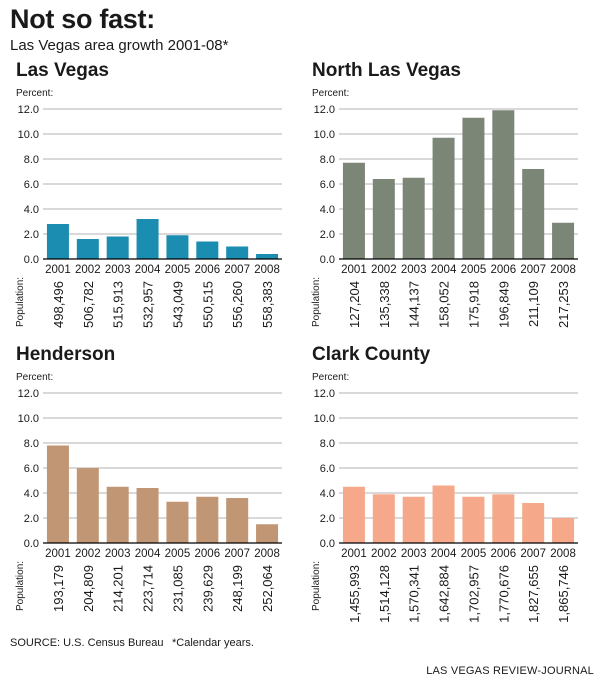 This screenshot has width=600, height=685. What do you see at coordinates (177, 304) in the screenshot?
I see `population-value: 543,049` at bounding box center [177, 304].